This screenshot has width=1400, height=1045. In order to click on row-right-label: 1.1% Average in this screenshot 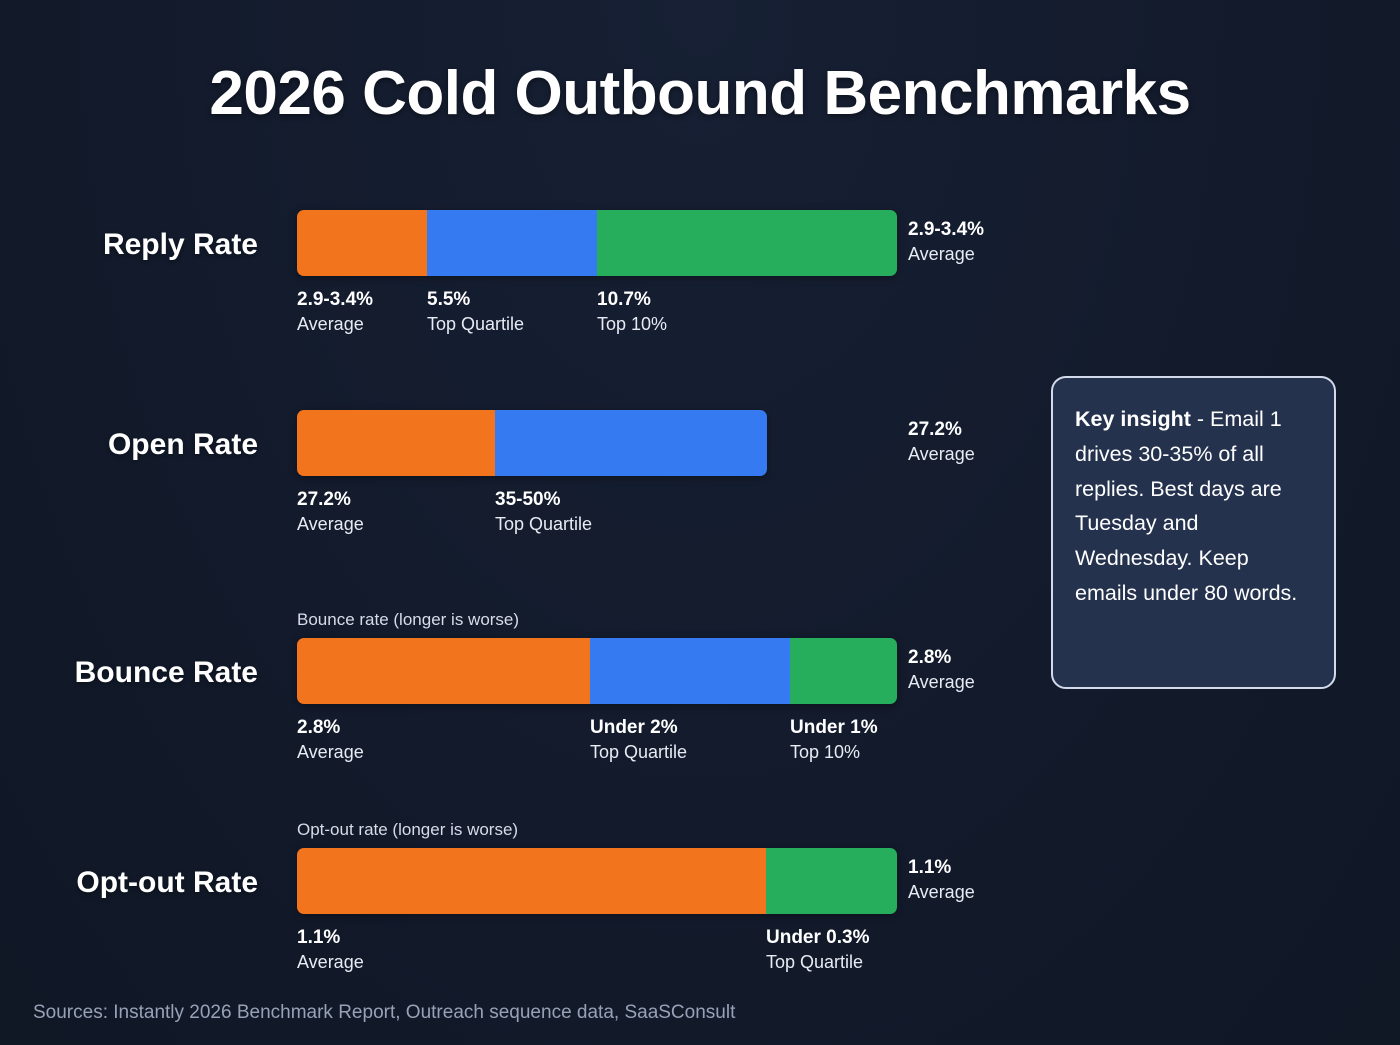, I will do `click(941, 880)`.